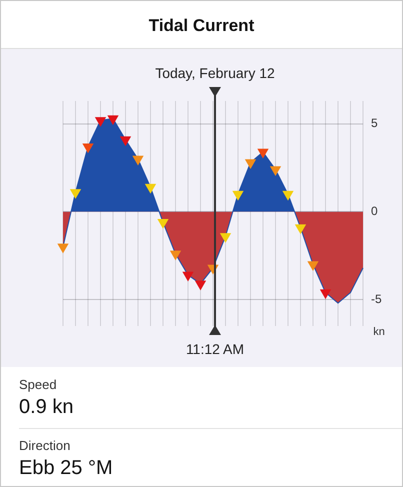  What do you see at coordinates (201, 25) in the screenshot?
I see `chart-title: Tidal Current` at bounding box center [201, 25].